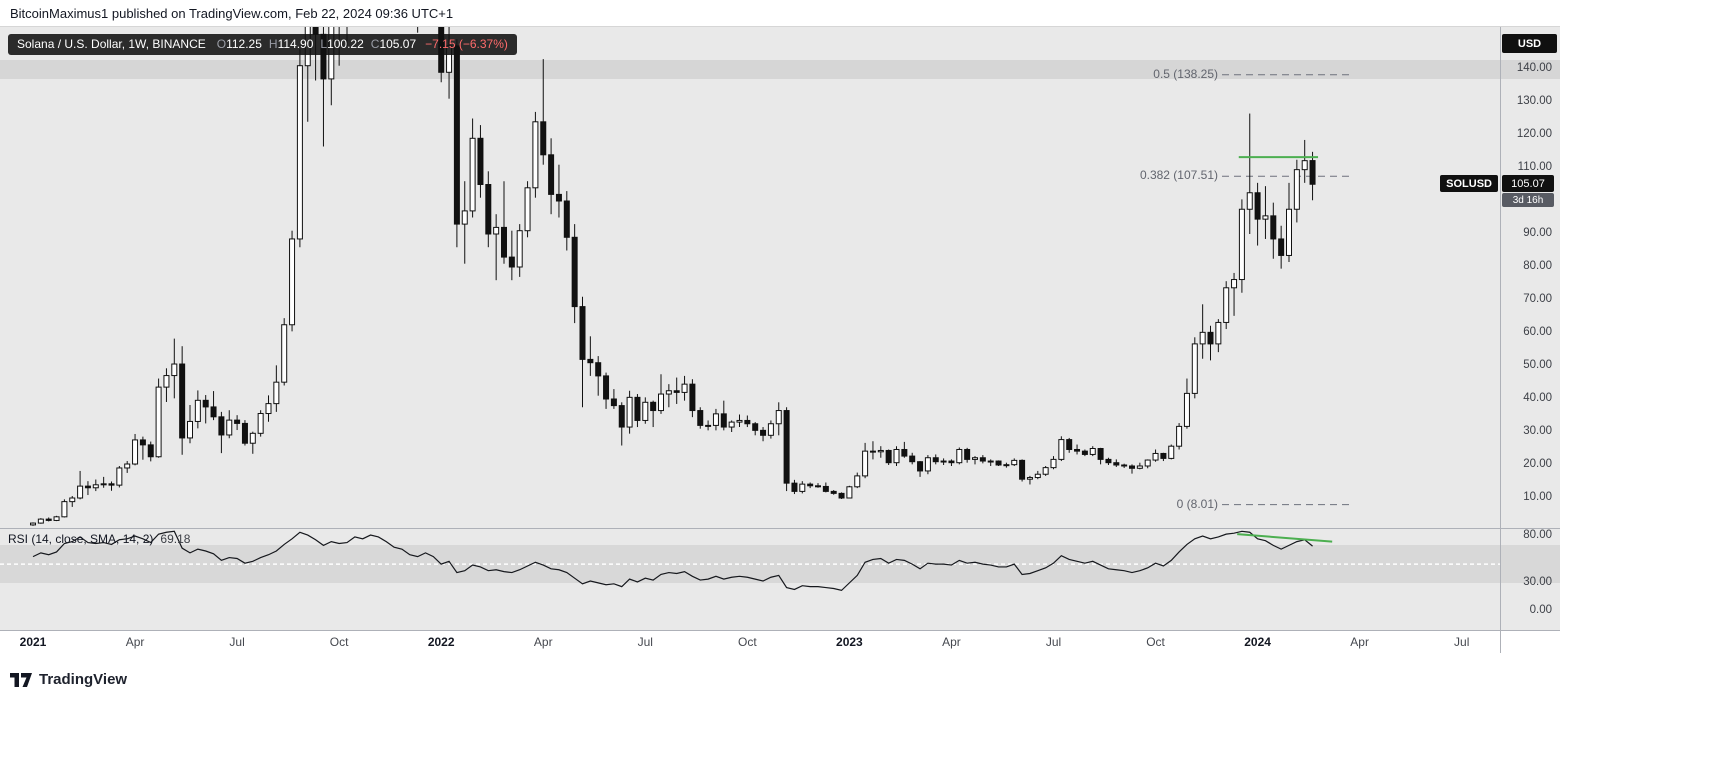  I want to click on rsi-legend: RSI (14, close, SMA, 14, 2) 69.18, so click(99, 539).